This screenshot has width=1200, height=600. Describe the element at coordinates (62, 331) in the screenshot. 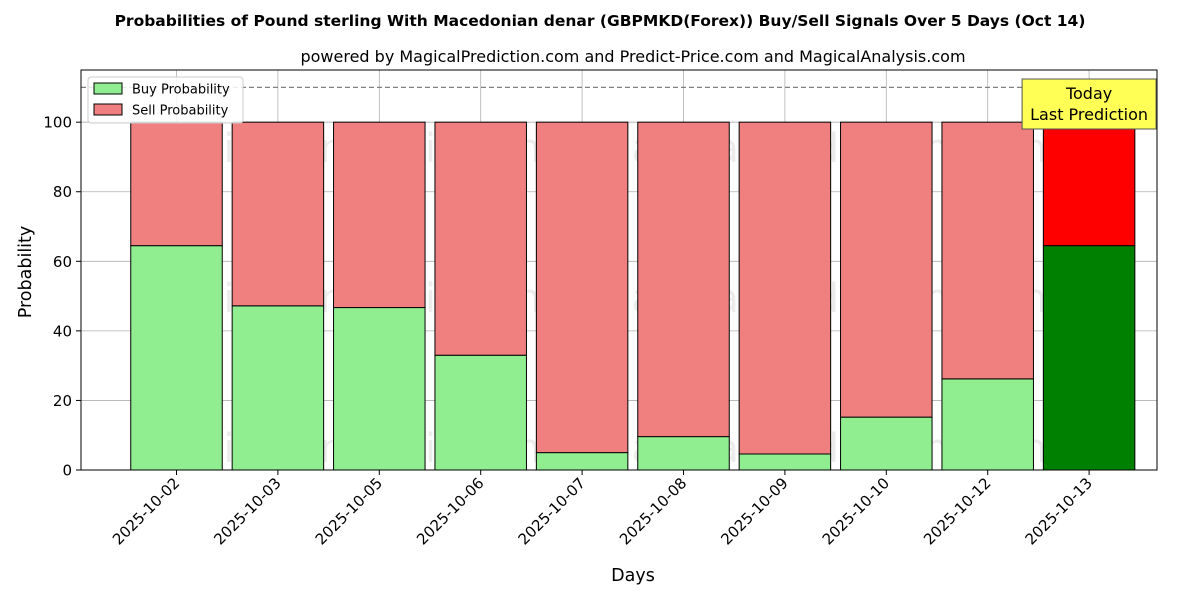

I see `y-tick-label: 40` at that location.